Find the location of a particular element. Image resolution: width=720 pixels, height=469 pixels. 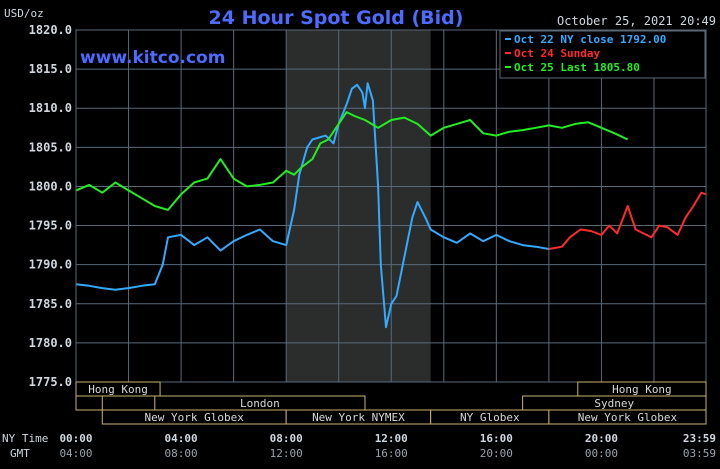

y-tick-label: 1820.0 is located at coordinates (50, 30).